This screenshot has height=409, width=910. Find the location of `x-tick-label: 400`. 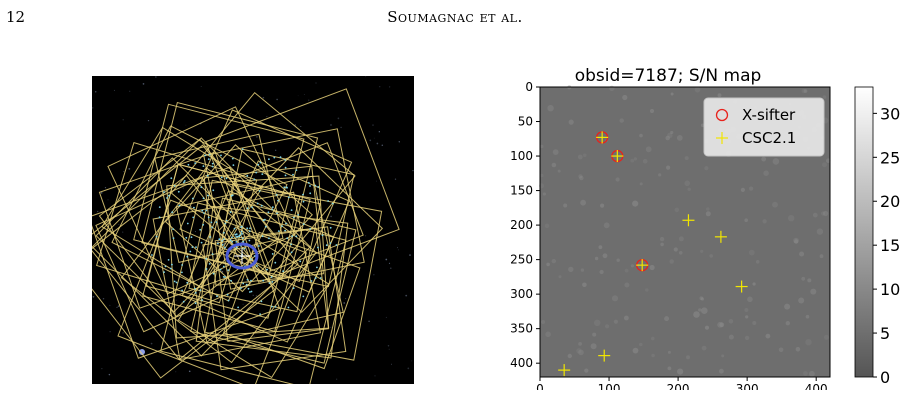

x-tick-label: 400 is located at coordinates (816, 386).